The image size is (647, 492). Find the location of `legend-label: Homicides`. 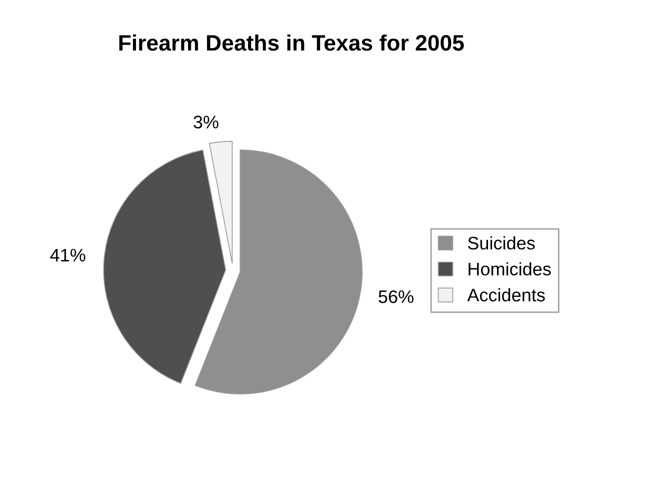

legend-label: Homicides is located at coordinates (509, 269).